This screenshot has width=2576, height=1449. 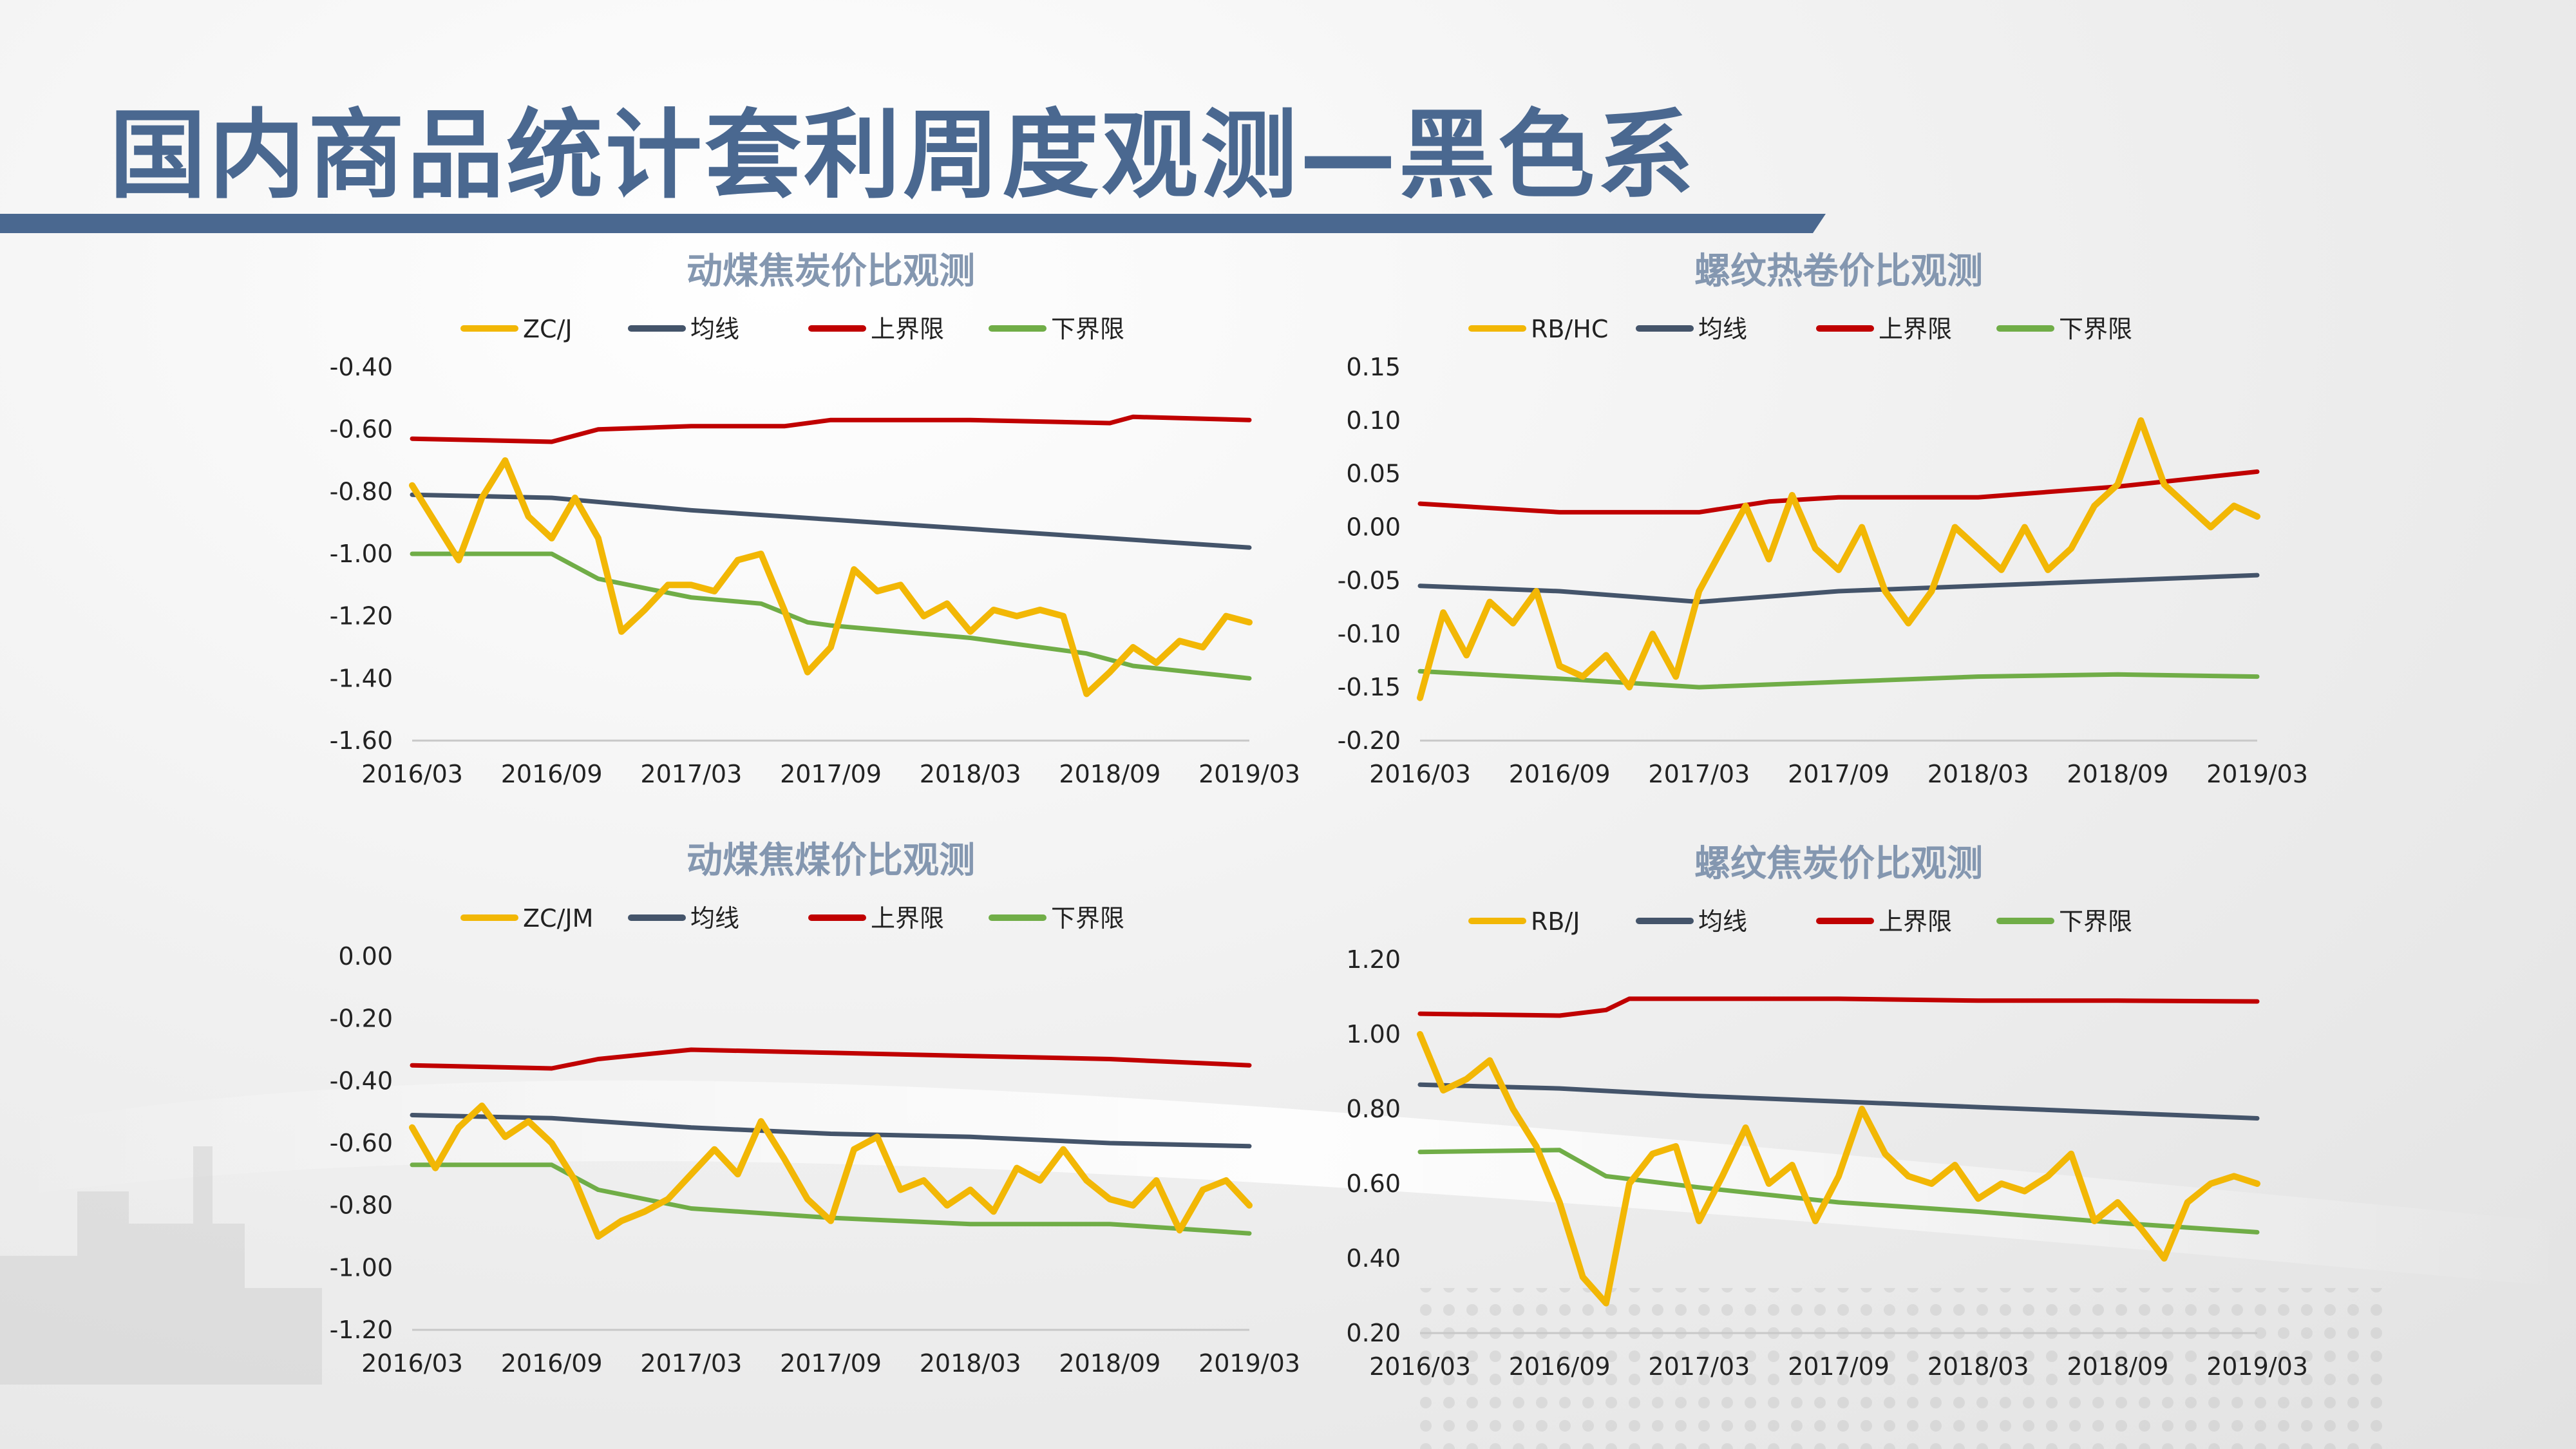 What do you see at coordinates (548, 329) in the screenshot?
I see `legend-label: ZC/J` at bounding box center [548, 329].